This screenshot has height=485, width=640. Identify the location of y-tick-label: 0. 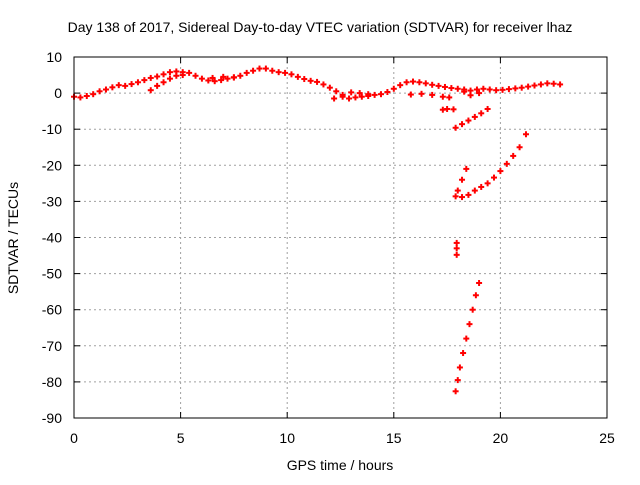
(58, 93).